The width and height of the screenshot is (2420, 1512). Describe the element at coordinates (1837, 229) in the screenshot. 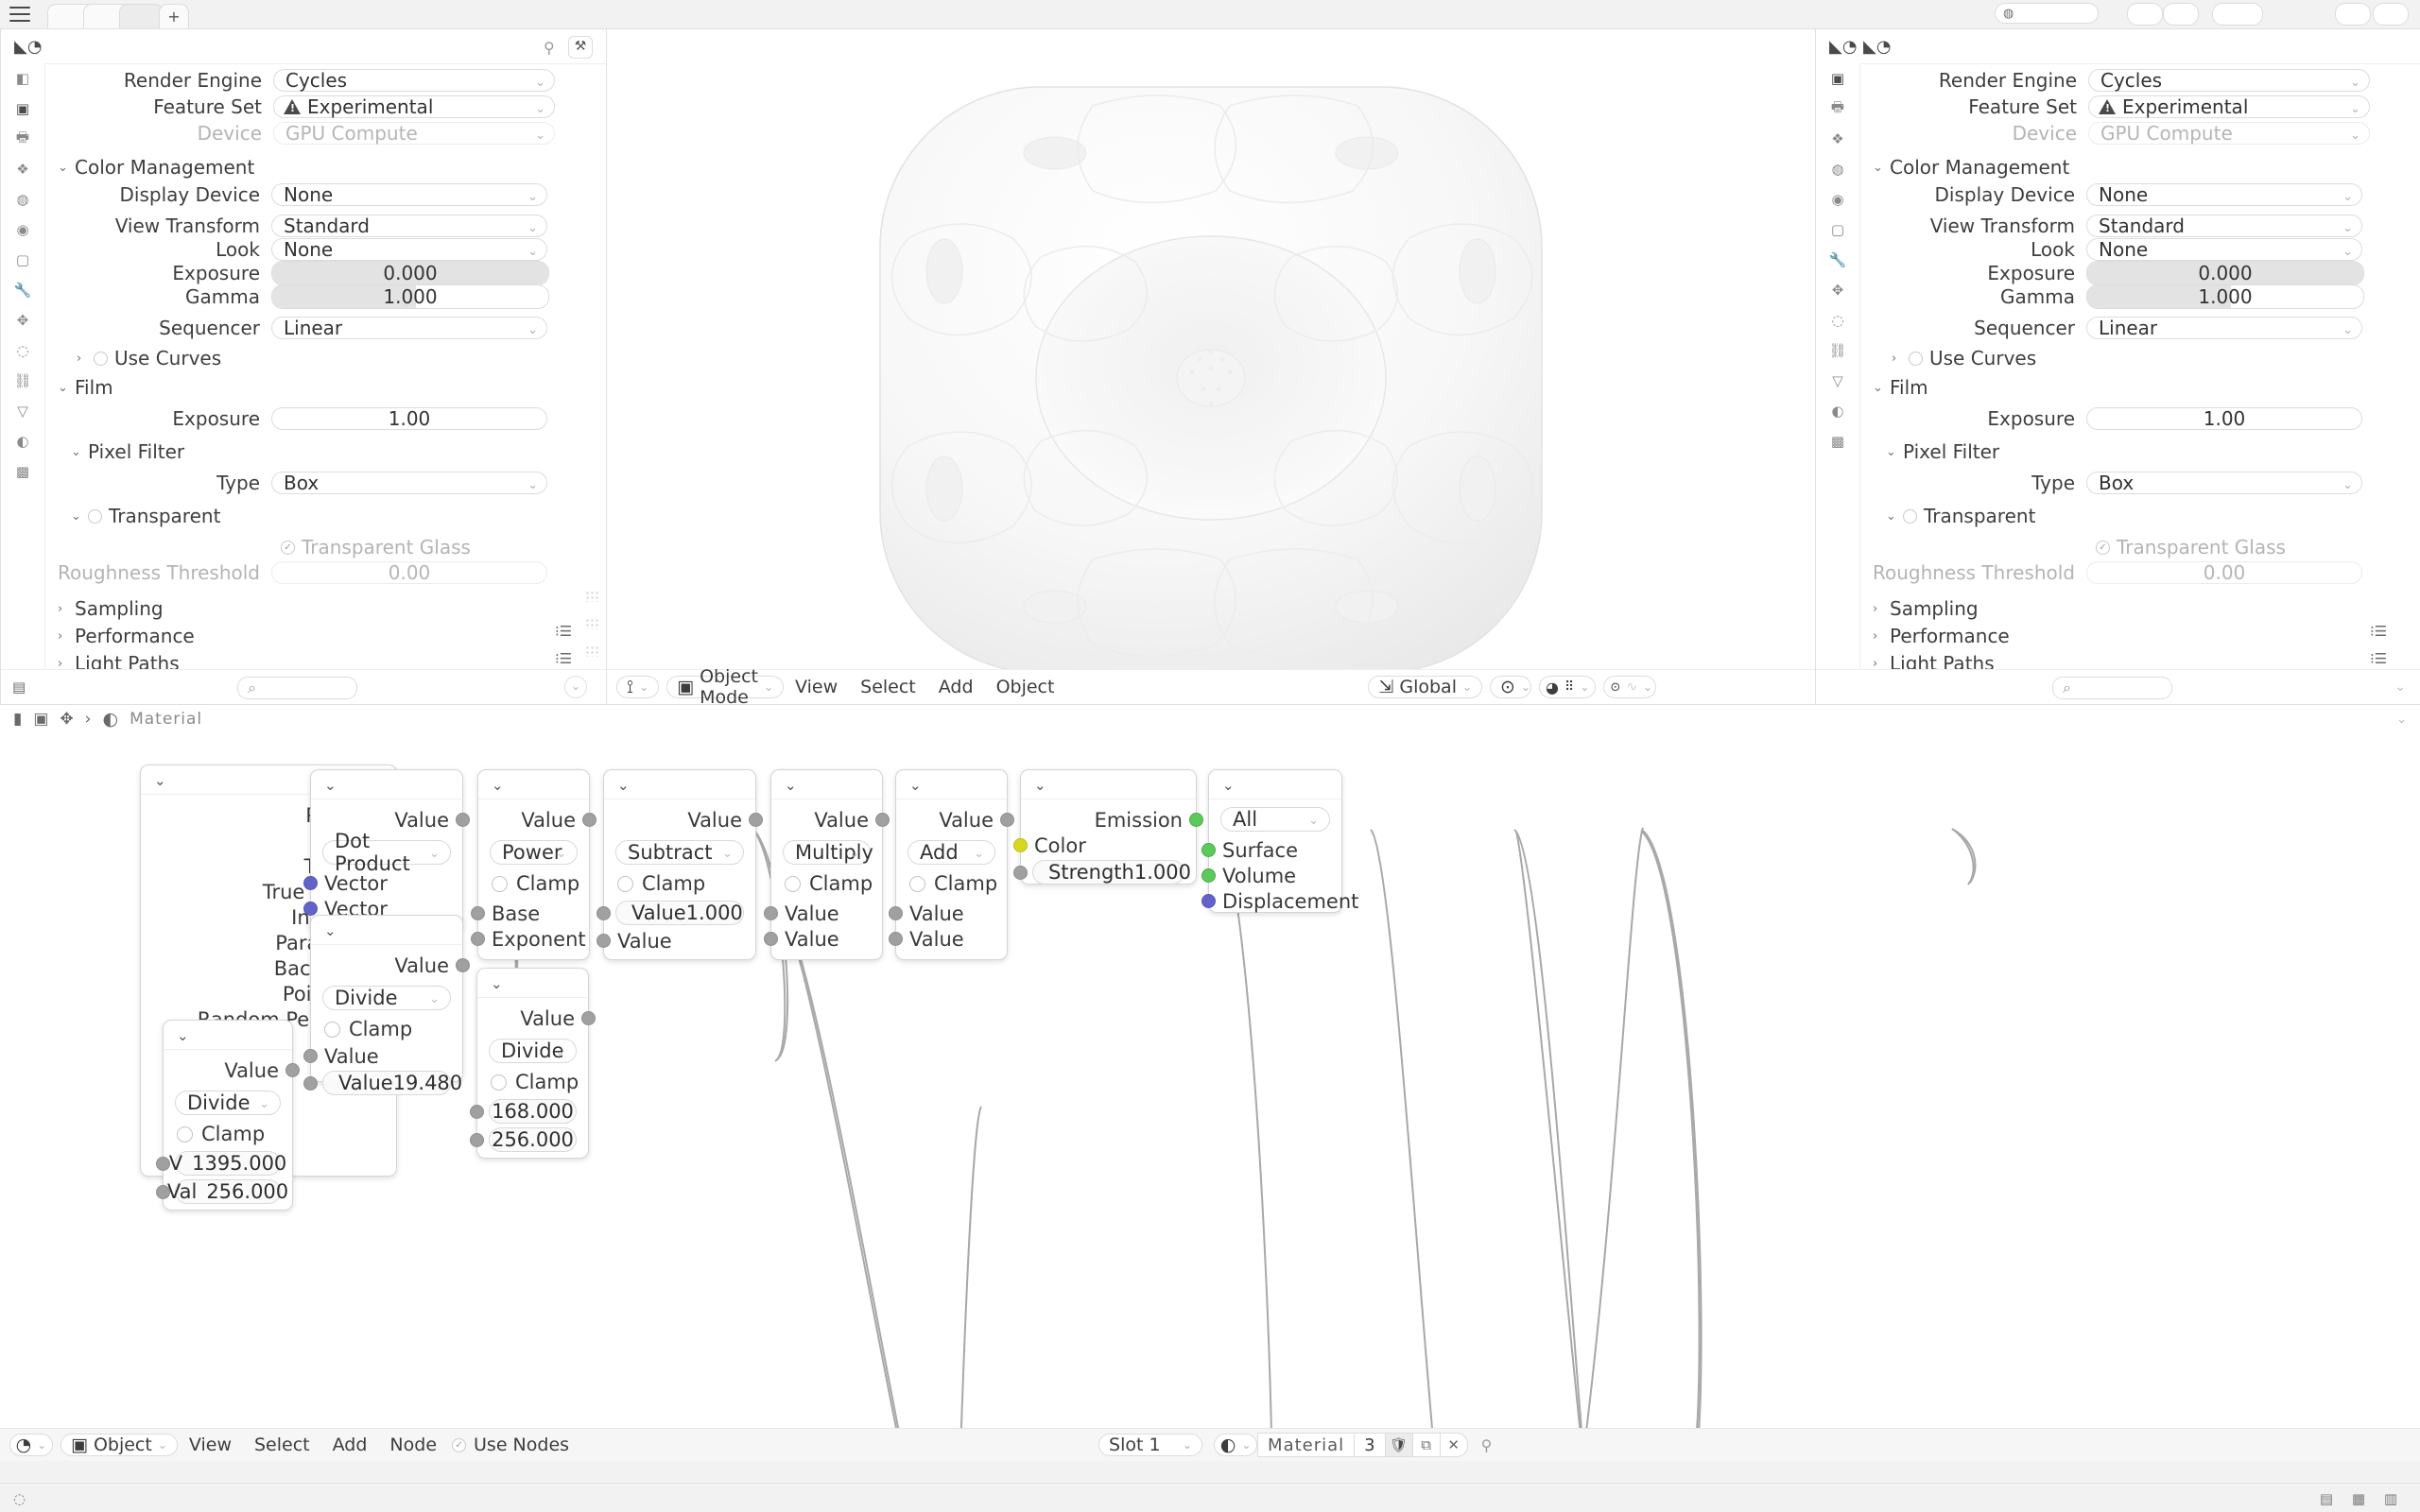

I see `tab-object-right: ▢` at that location.